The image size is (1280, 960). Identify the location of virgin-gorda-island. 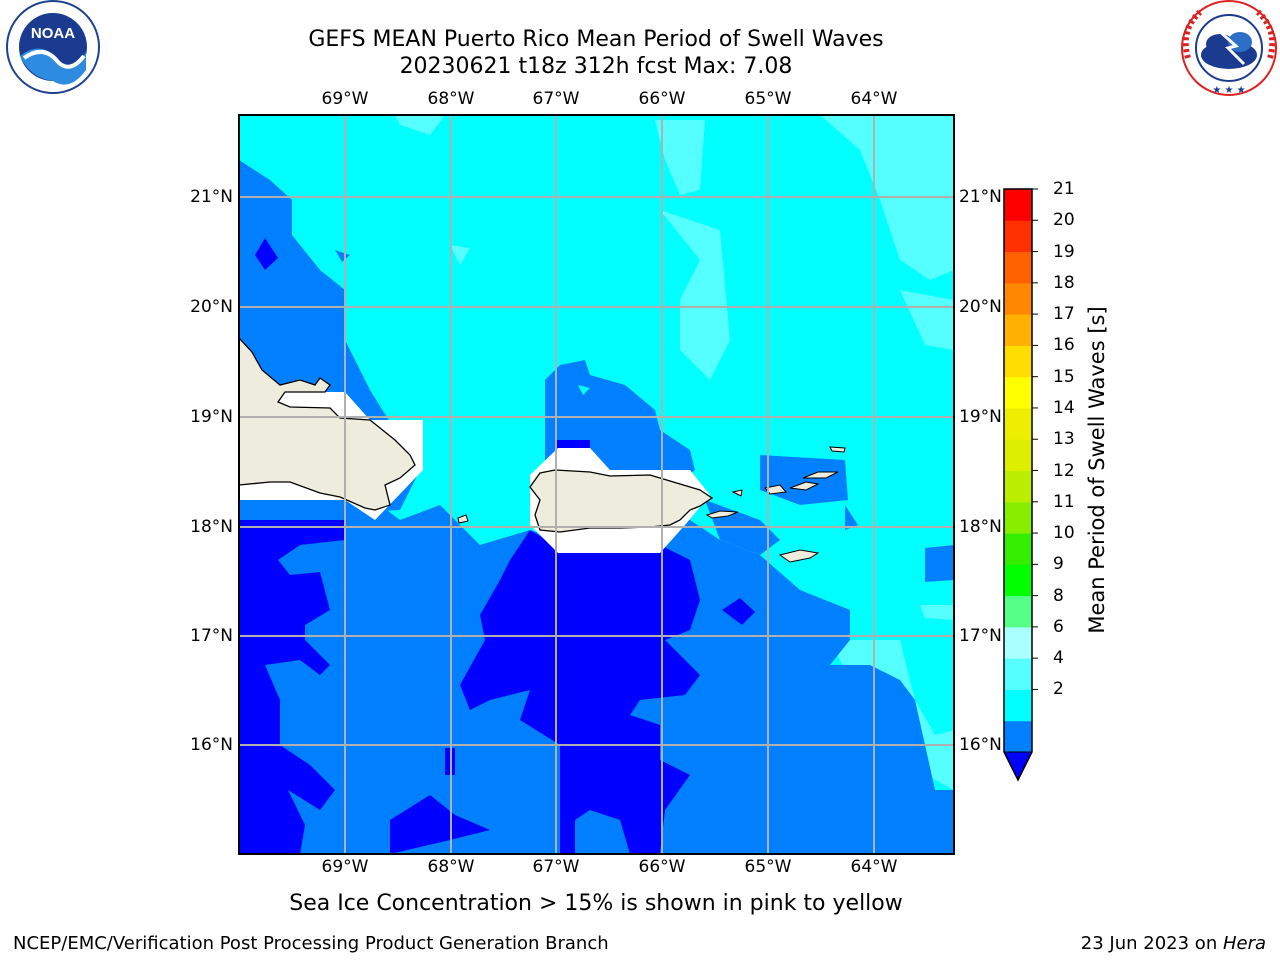
(820, 475).